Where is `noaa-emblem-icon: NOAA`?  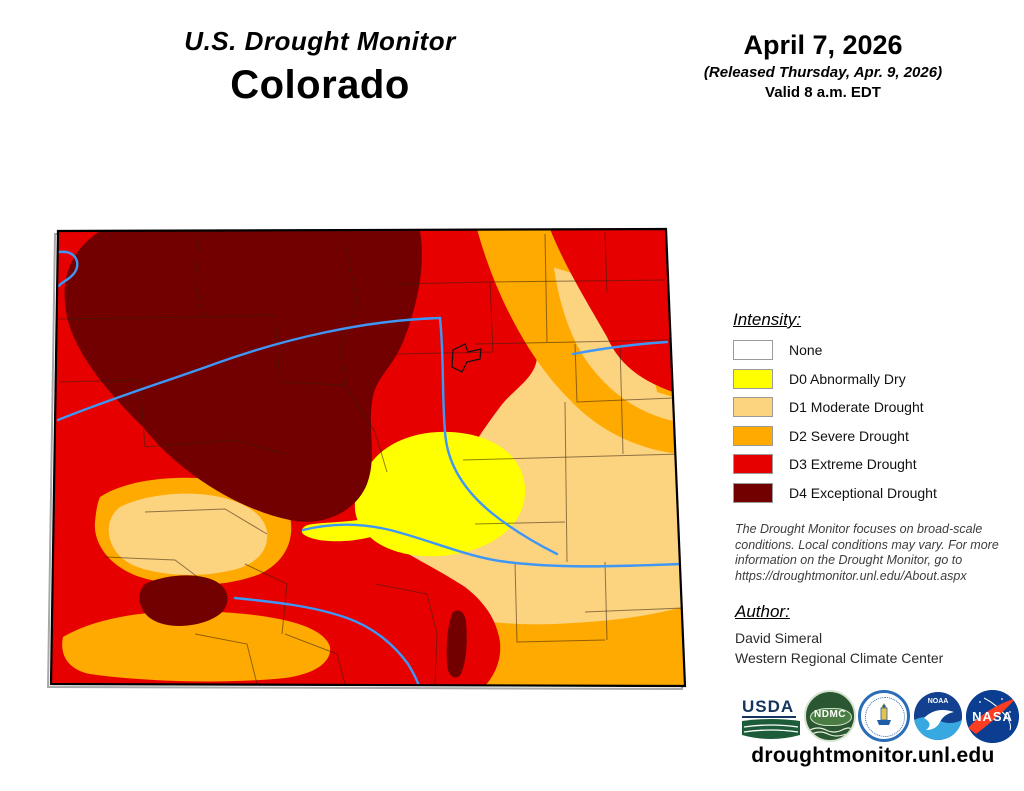 noaa-emblem-icon: NOAA is located at coordinates (938, 716).